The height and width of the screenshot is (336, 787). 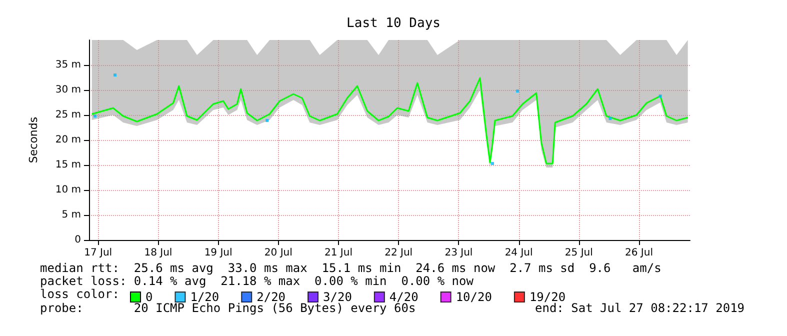 What do you see at coordinates (98, 253) in the screenshot?
I see `x-tick-label: 17 Jul` at bounding box center [98, 253].